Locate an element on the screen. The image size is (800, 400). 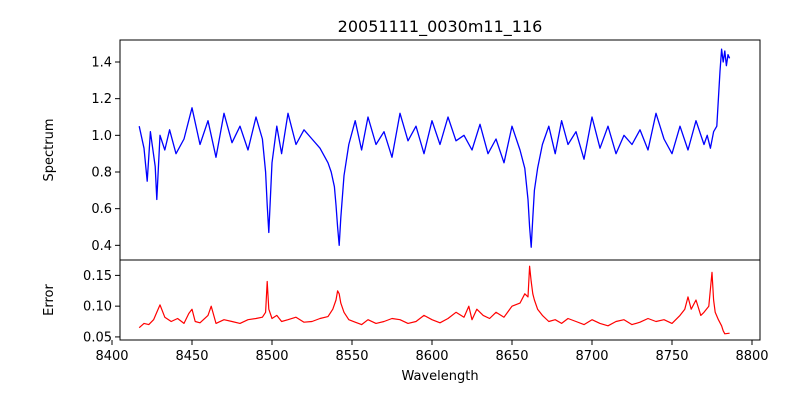
spectrum-y-tick-label: 1.4 is located at coordinates (101, 63).